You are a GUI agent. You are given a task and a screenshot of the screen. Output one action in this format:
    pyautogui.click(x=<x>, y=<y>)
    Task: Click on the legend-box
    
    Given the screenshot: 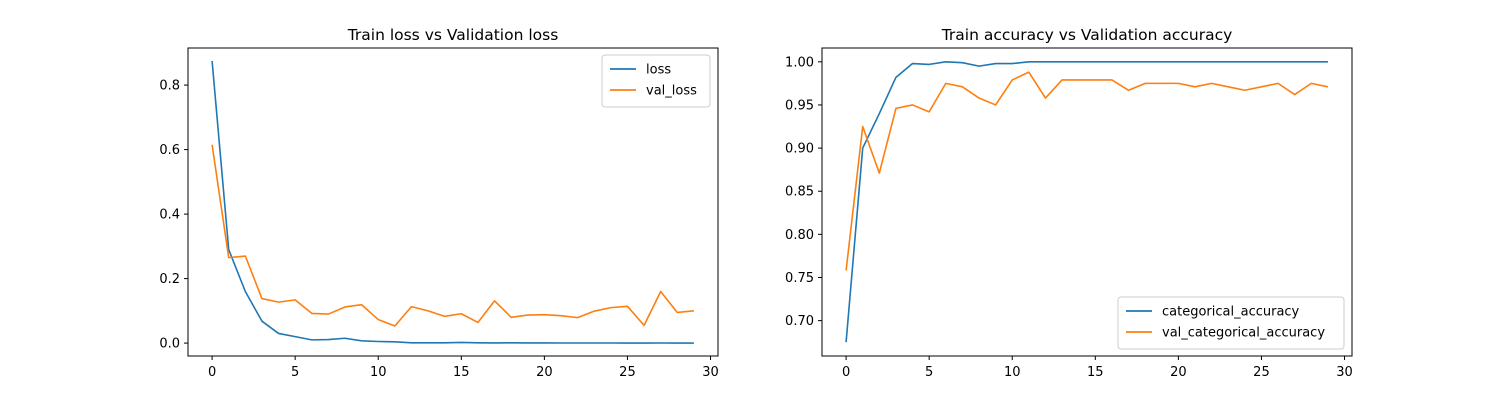 What is the action you would take?
    pyautogui.click(x=1231, y=323)
    